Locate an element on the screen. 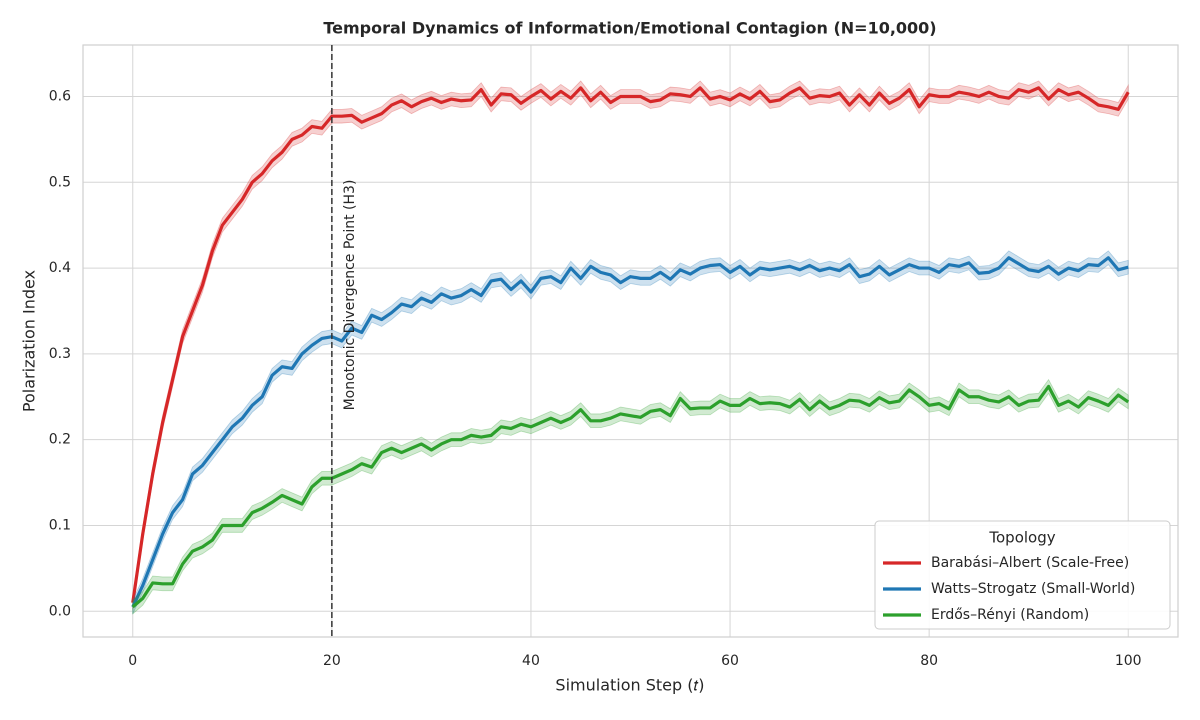  y-tick-label: 0.2 is located at coordinates (60, 440).